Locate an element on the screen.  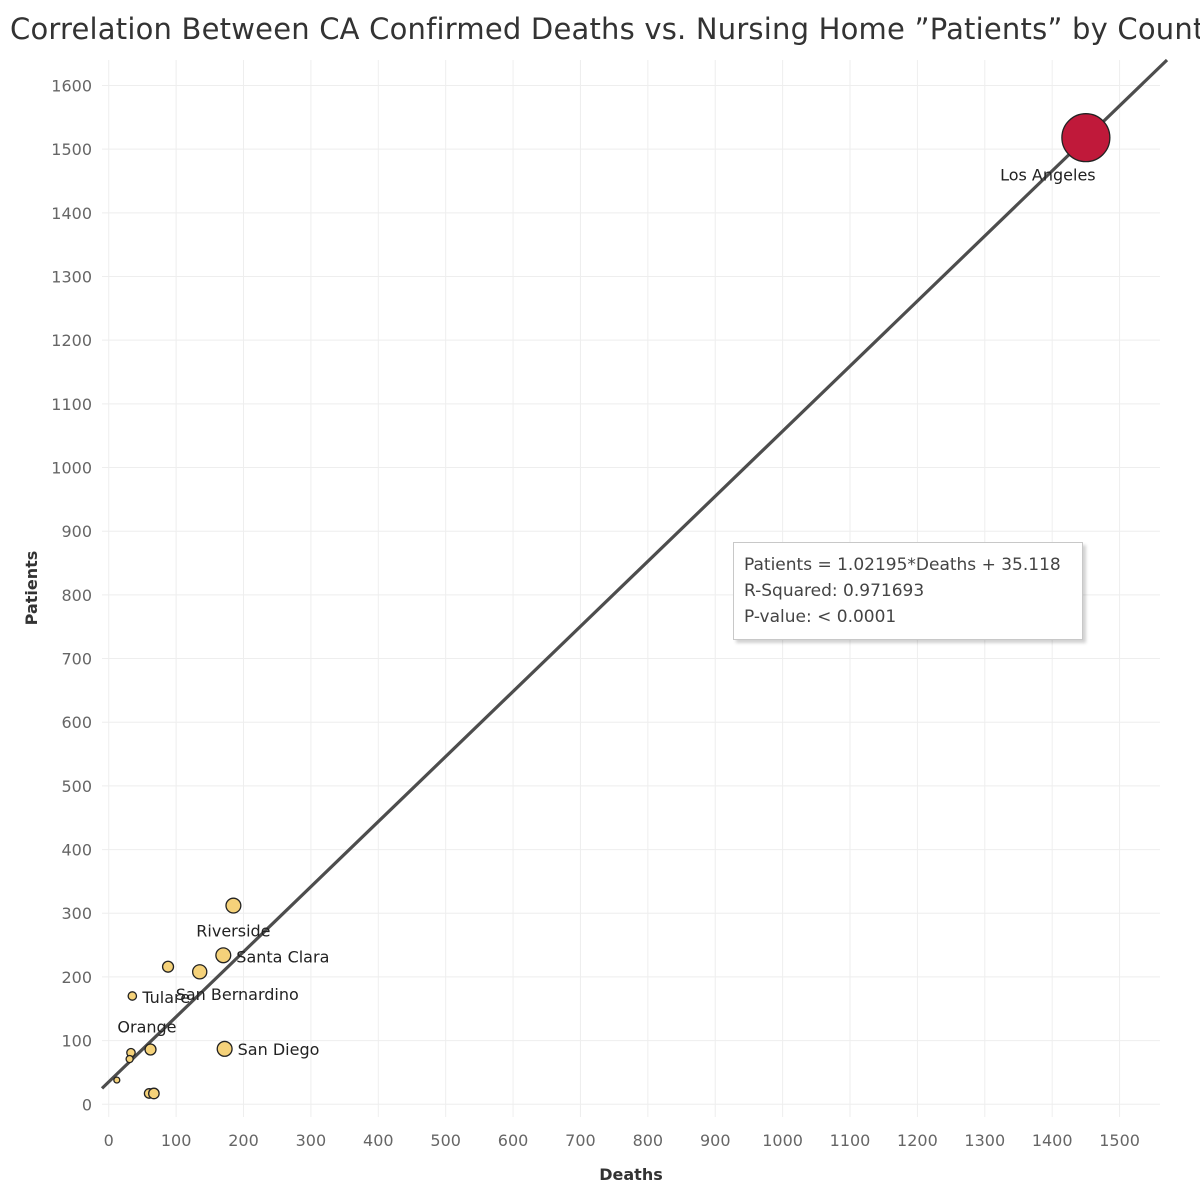
y-tick-label: 1200 is located at coordinates (71, 340).